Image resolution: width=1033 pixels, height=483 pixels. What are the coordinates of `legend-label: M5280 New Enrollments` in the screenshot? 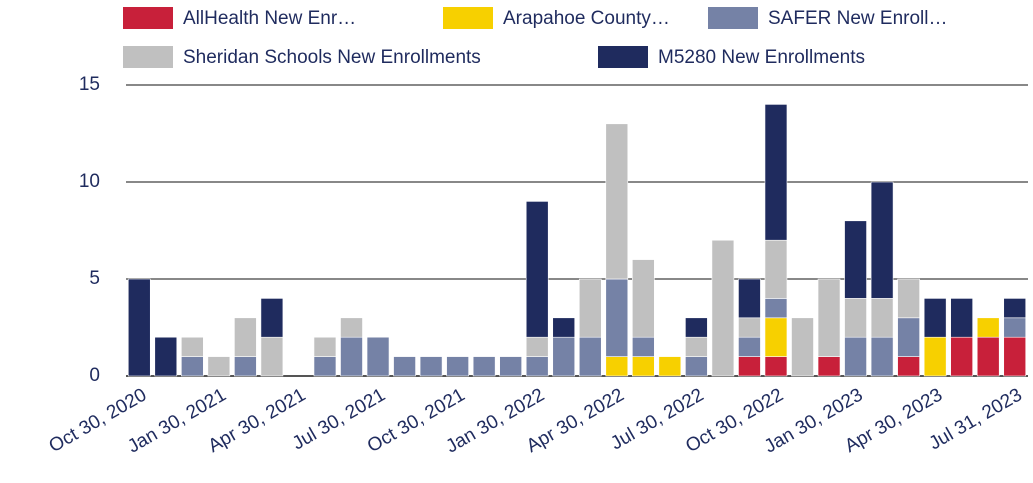 It's located at (761, 57).